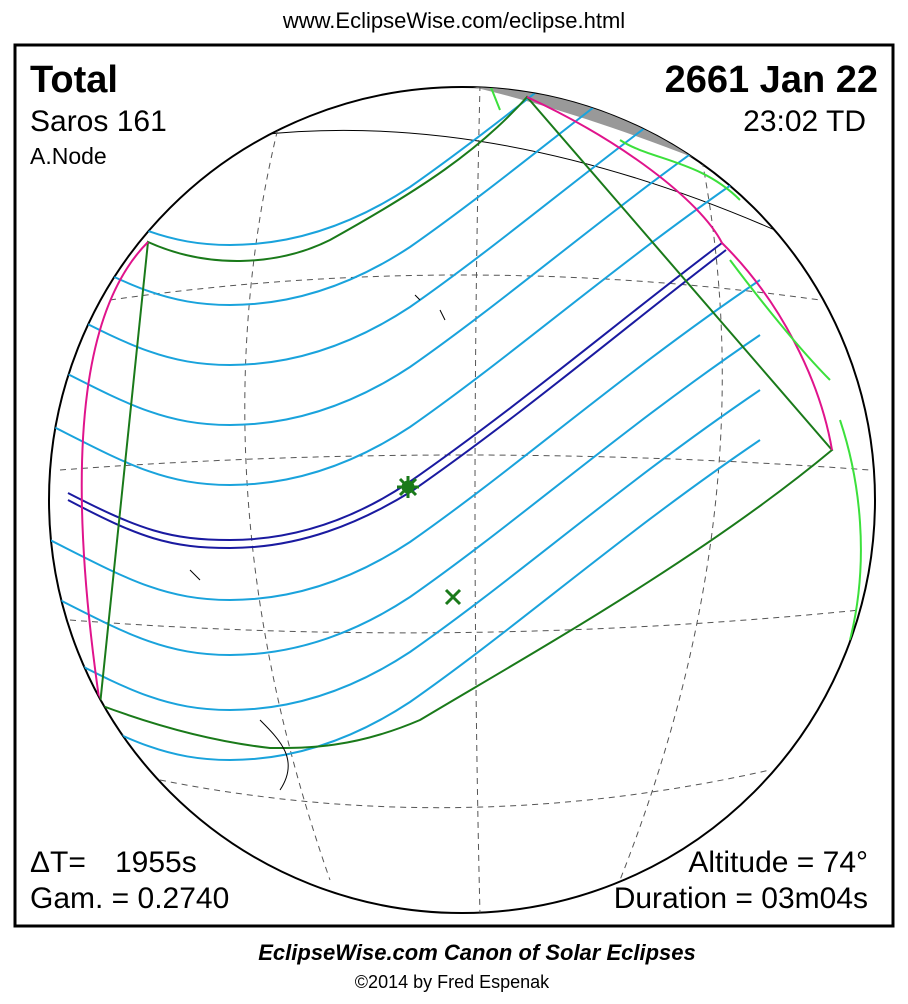 The width and height of the screenshot is (908, 1004). What do you see at coordinates (58, 862) in the screenshot?
I see `delta-t-label: ΔT=` at bounding box center [58, 862].